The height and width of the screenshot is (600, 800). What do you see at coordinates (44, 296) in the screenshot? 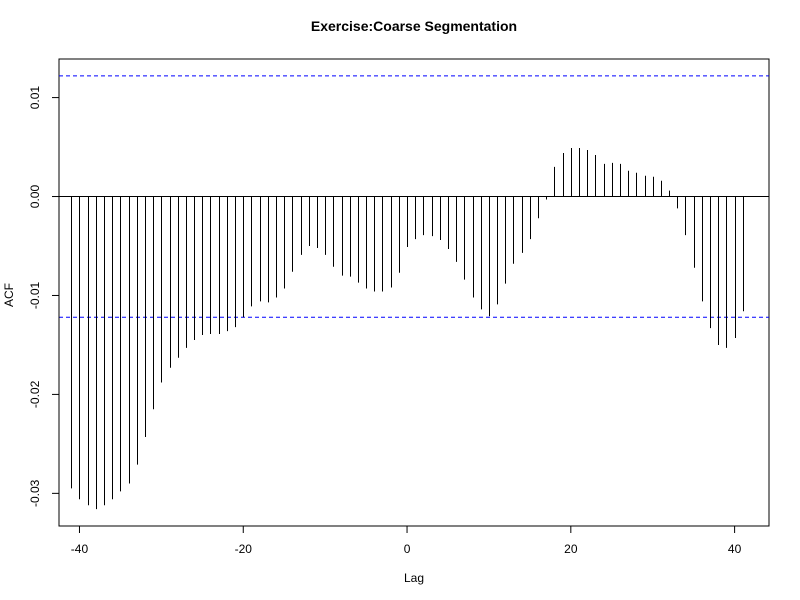
I see `y-axis: -0.03 -0.02 -0.01 0.00 0.01` at bounding box center [44, 296].